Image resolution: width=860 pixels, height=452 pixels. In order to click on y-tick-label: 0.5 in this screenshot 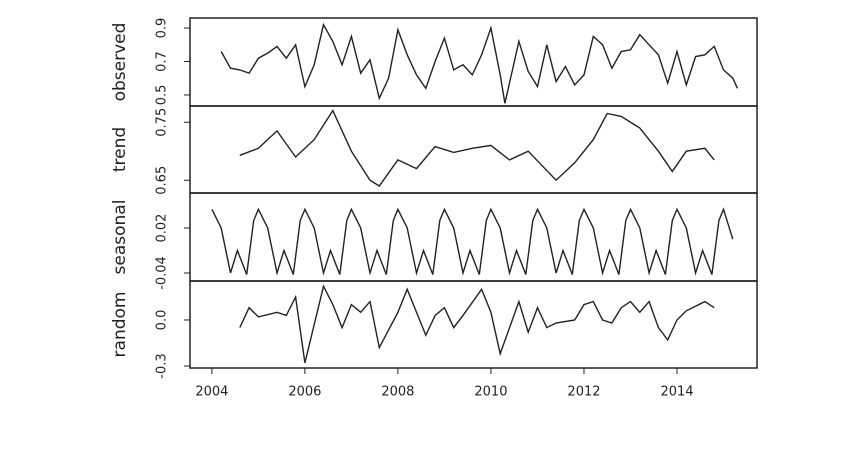, I will do `click(162, 95)`.